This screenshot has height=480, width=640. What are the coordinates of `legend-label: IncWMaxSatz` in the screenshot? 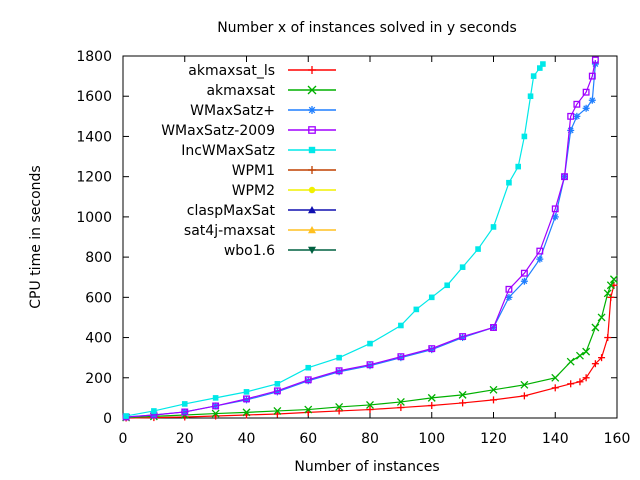 It's located at (228, 151).